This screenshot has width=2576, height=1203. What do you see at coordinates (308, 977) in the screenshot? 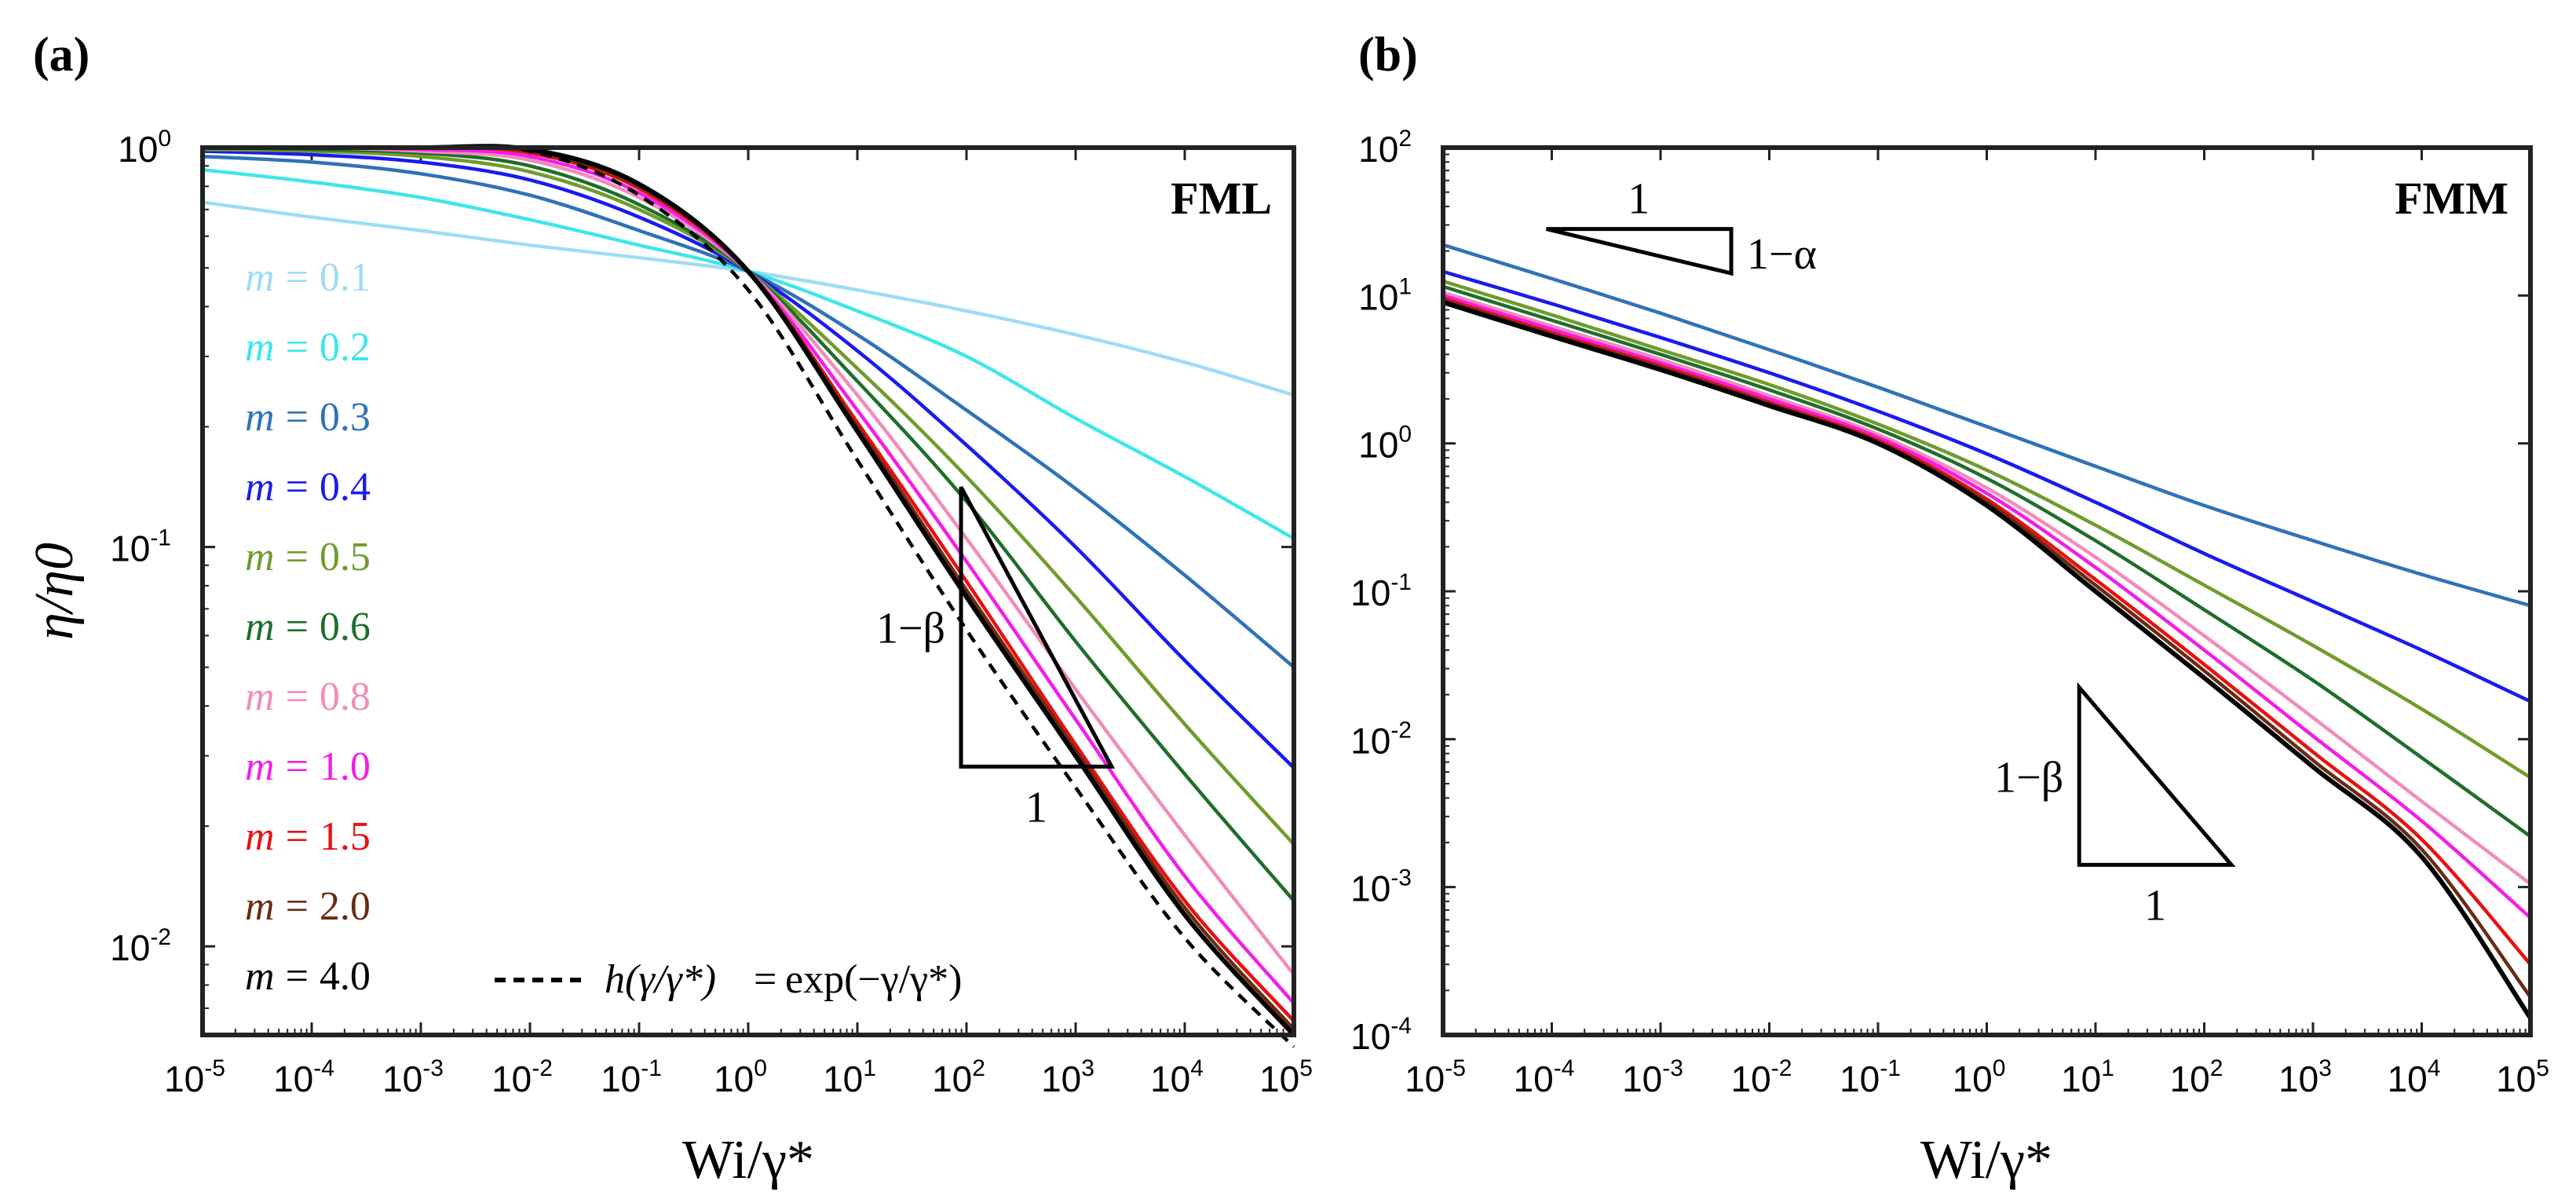
I see `legend-entry-10: m = 4.0` at bounding box center [308, 977].